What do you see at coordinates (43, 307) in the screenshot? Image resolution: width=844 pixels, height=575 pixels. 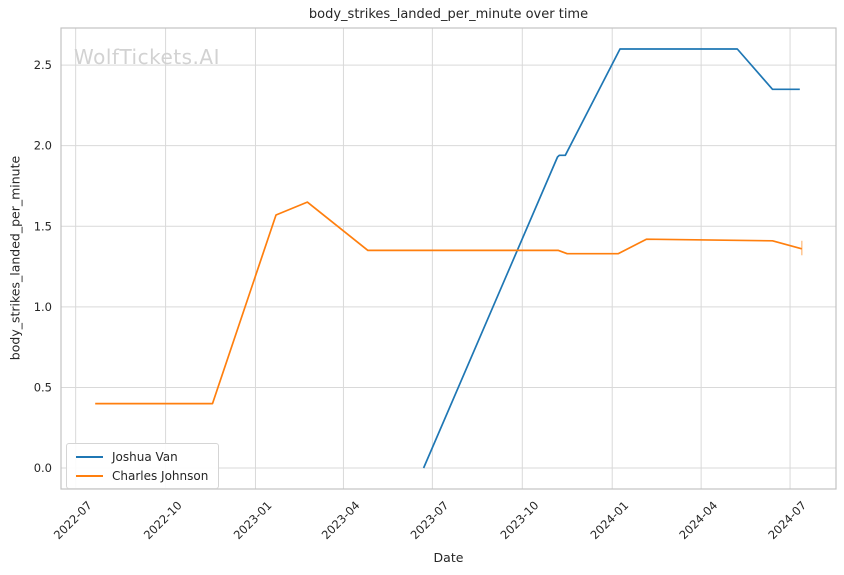 I see `y-tick-label: 1.0` at bounding box center [43, 307].